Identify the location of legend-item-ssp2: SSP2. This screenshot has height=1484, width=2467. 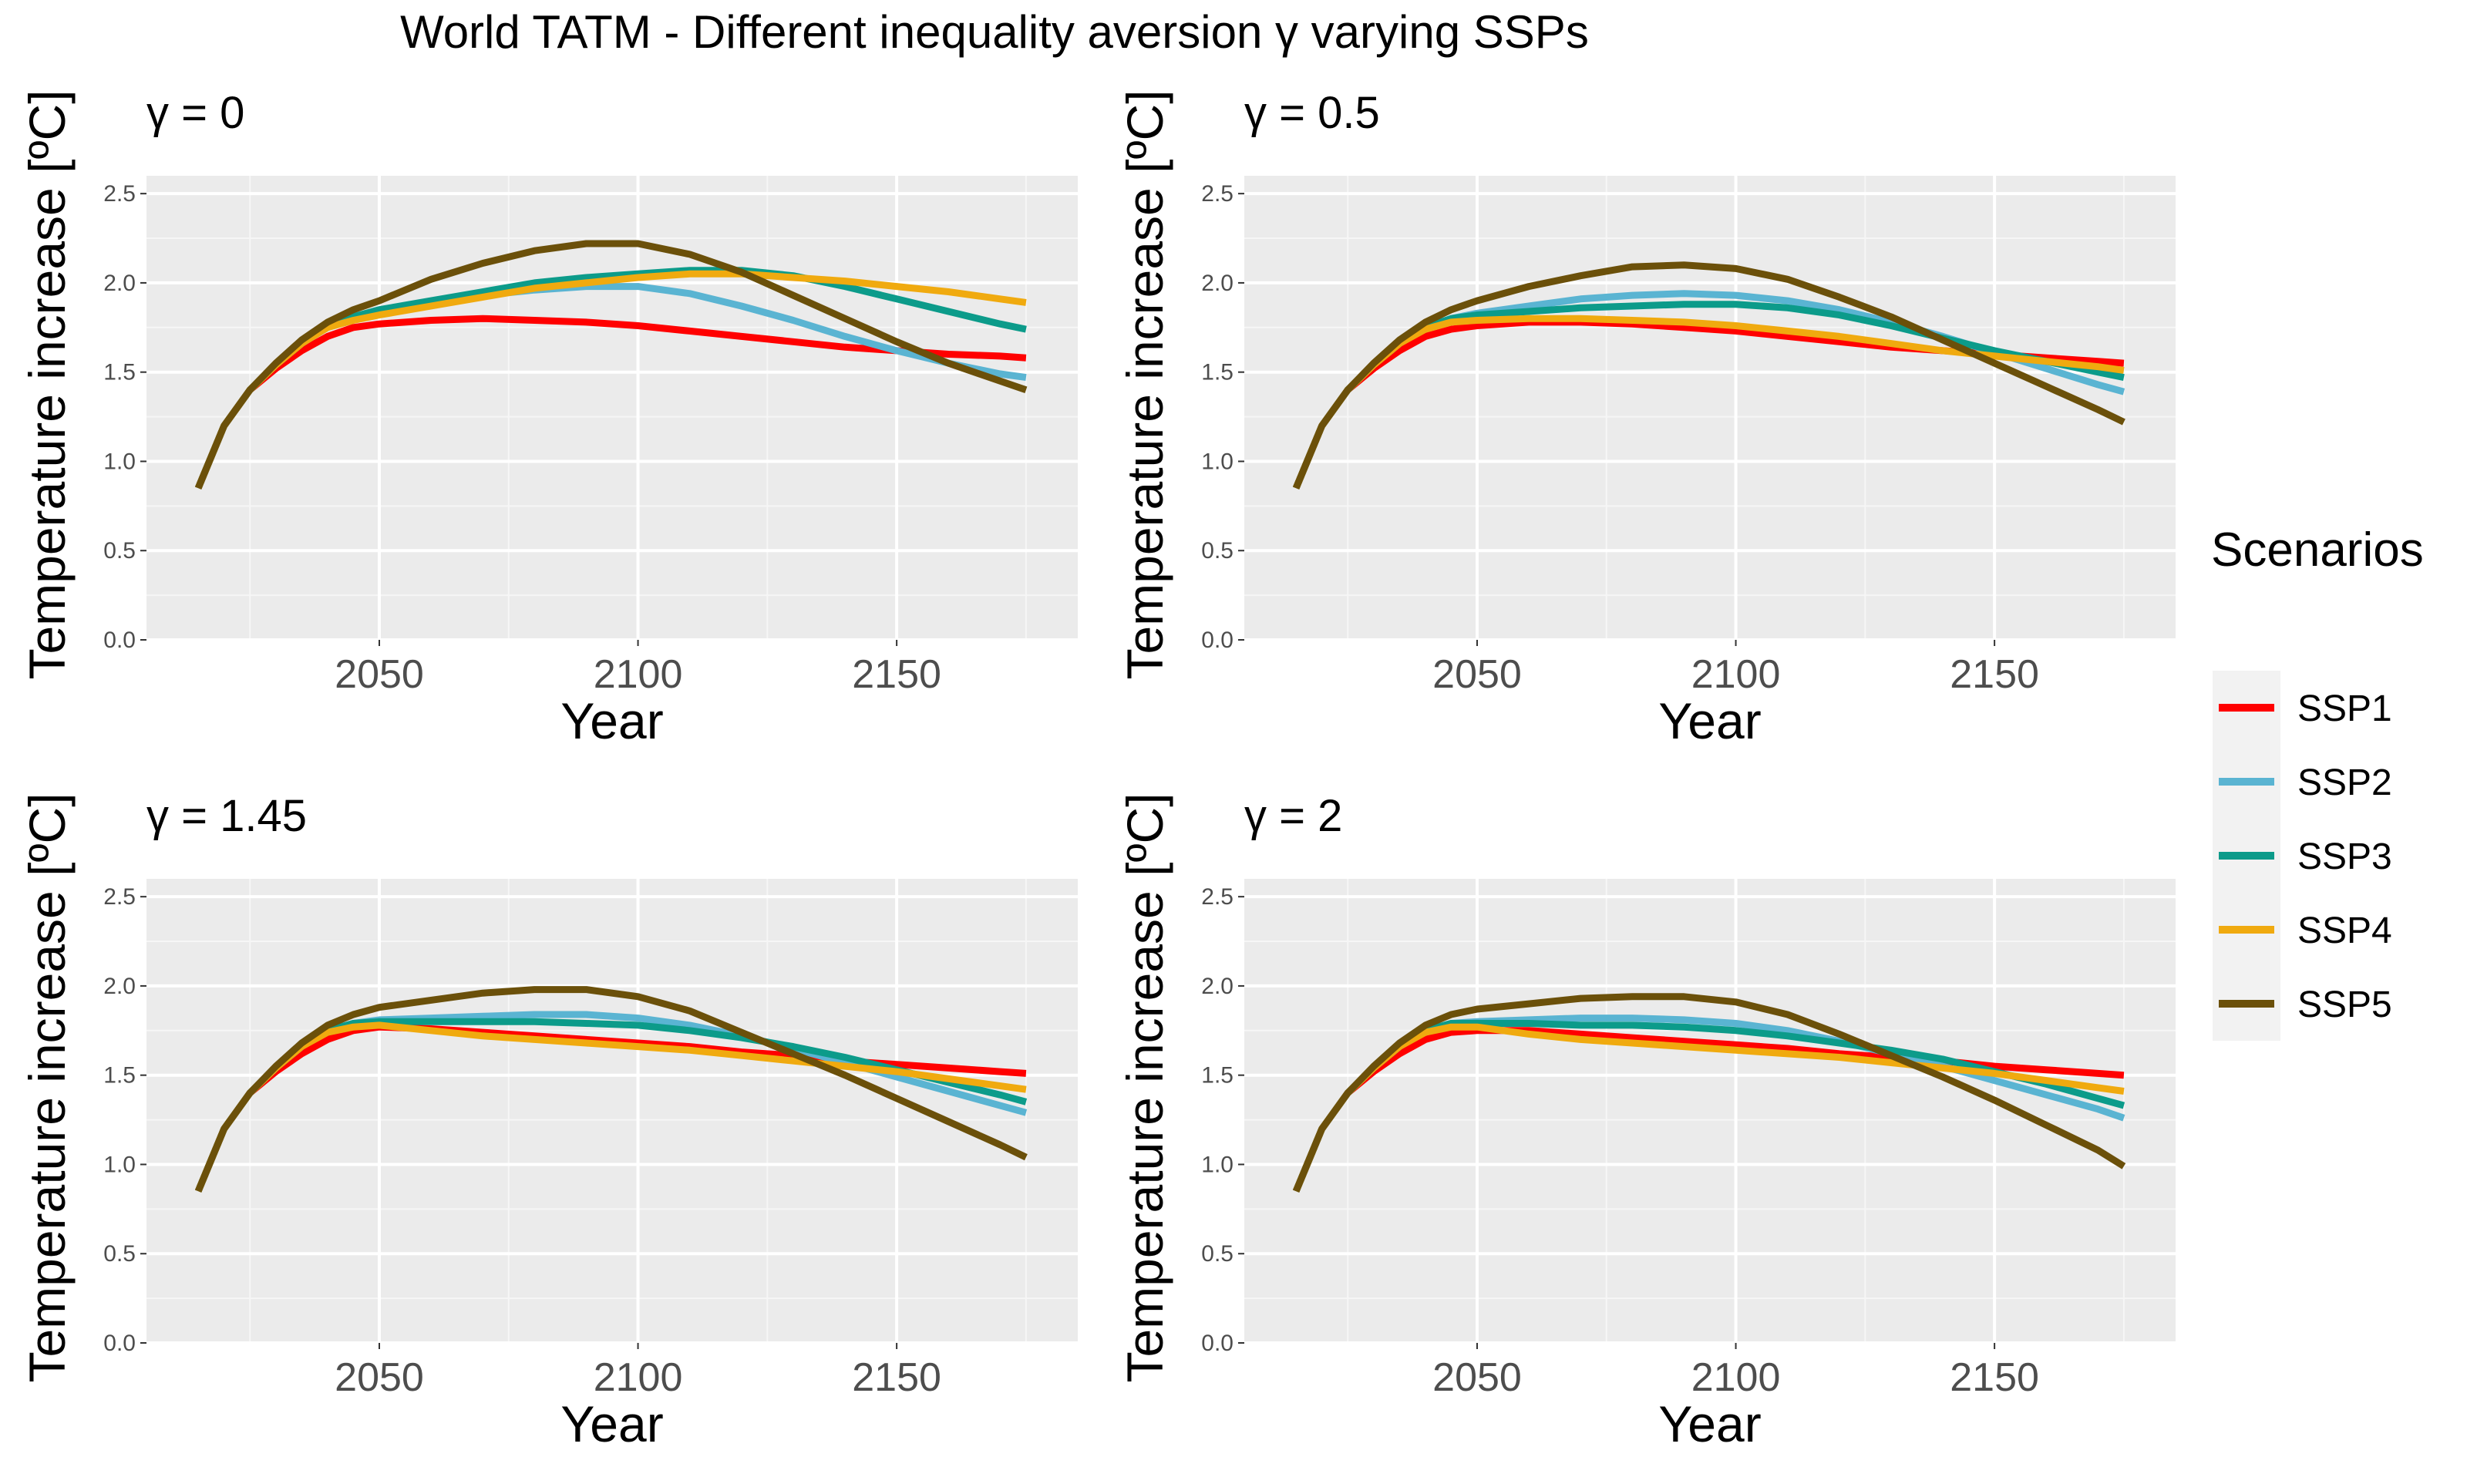
(2302, 782).